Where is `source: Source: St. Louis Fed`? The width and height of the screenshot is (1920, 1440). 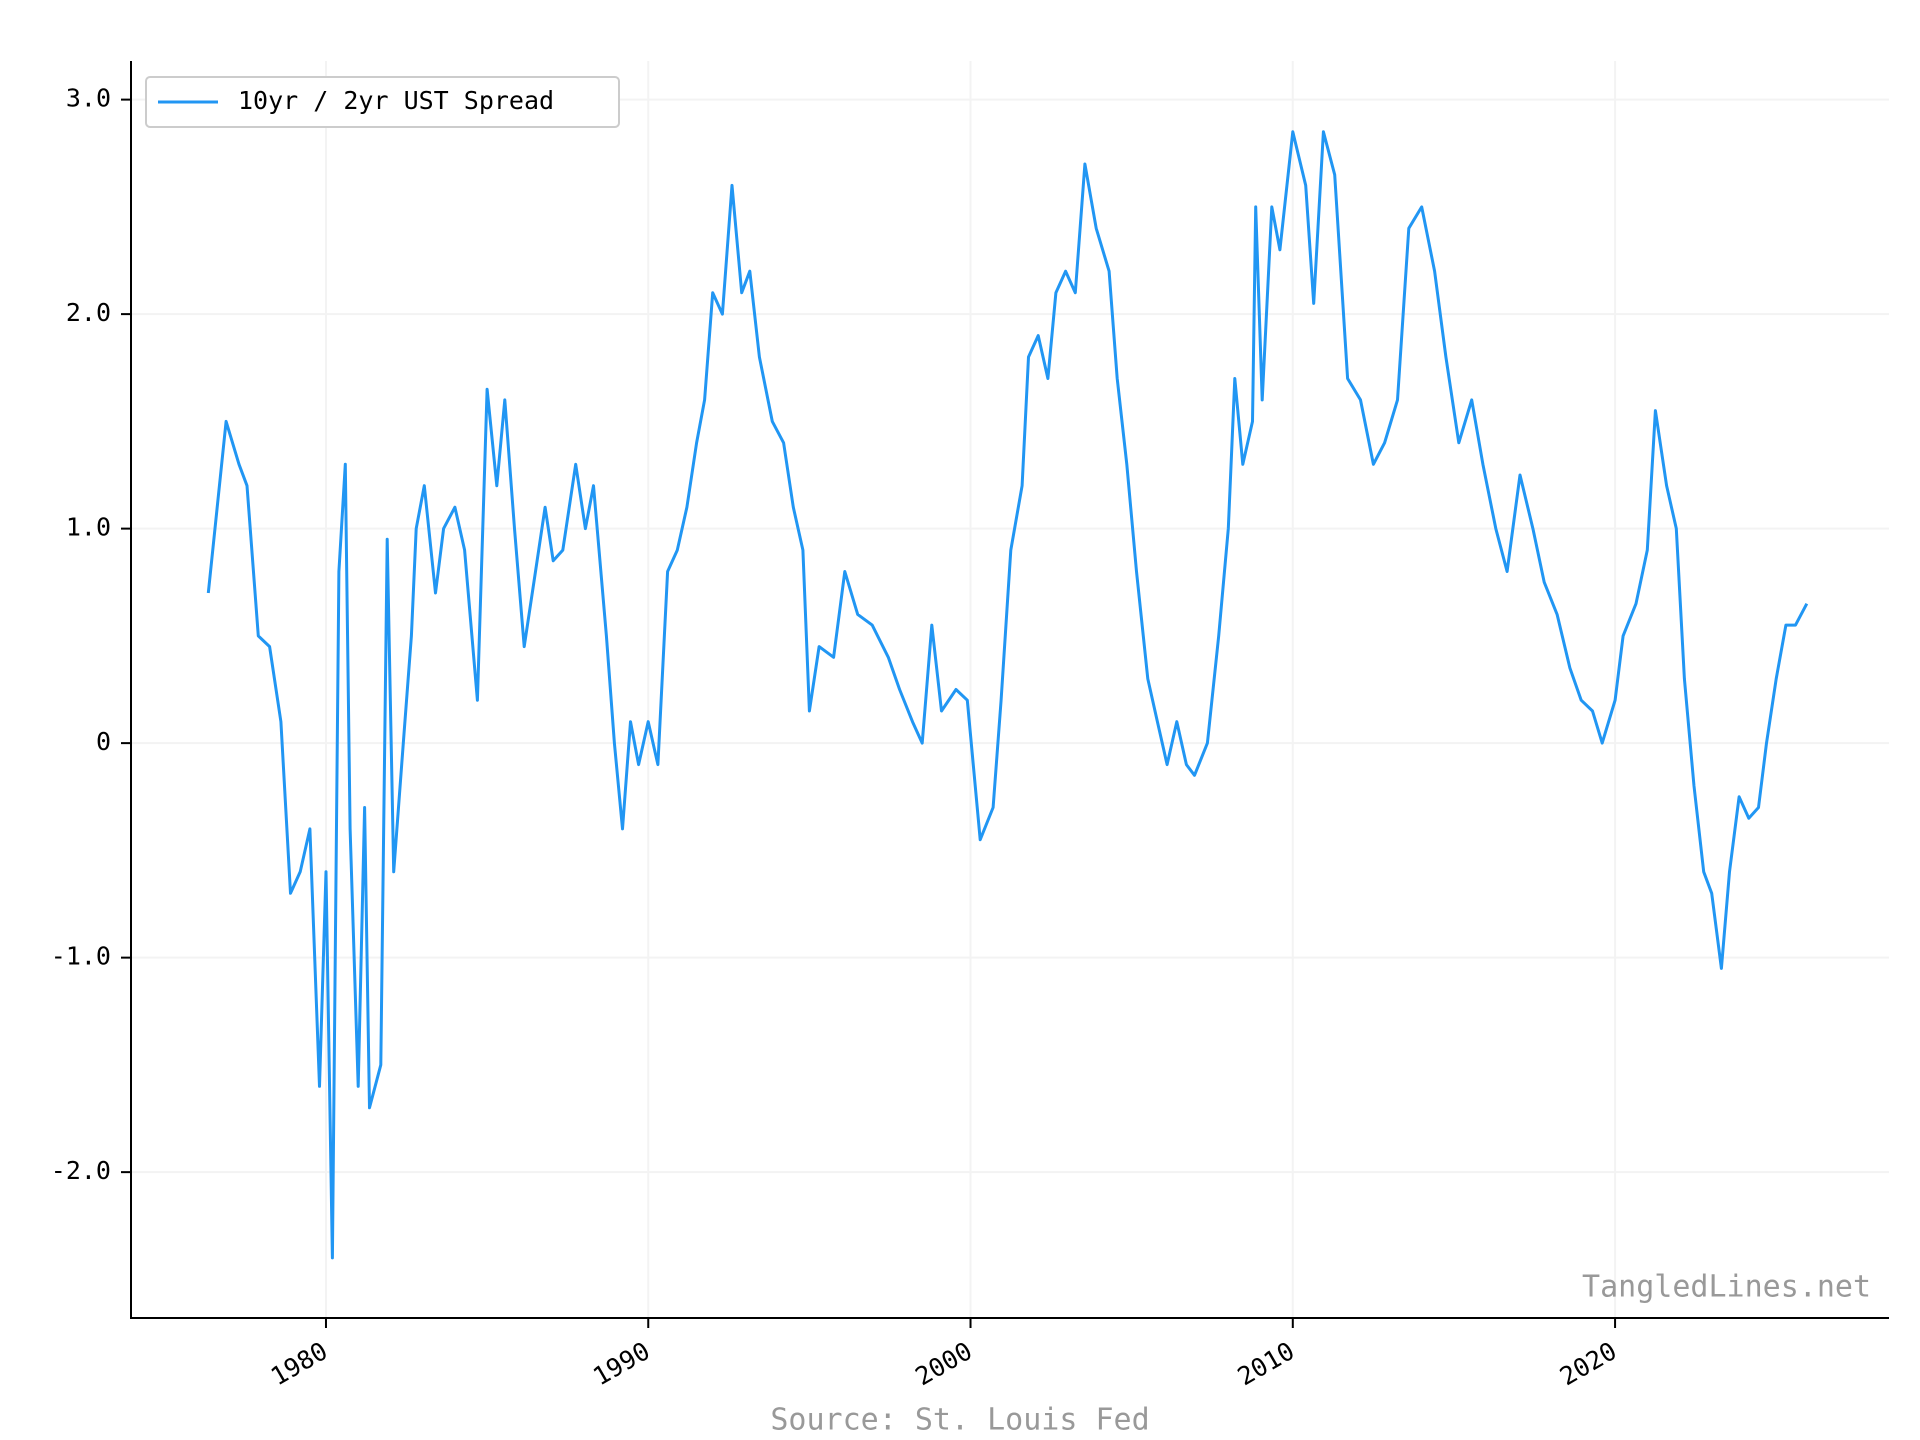
source: Source: St. Louis Fed is located at coordinates (959, 1420).